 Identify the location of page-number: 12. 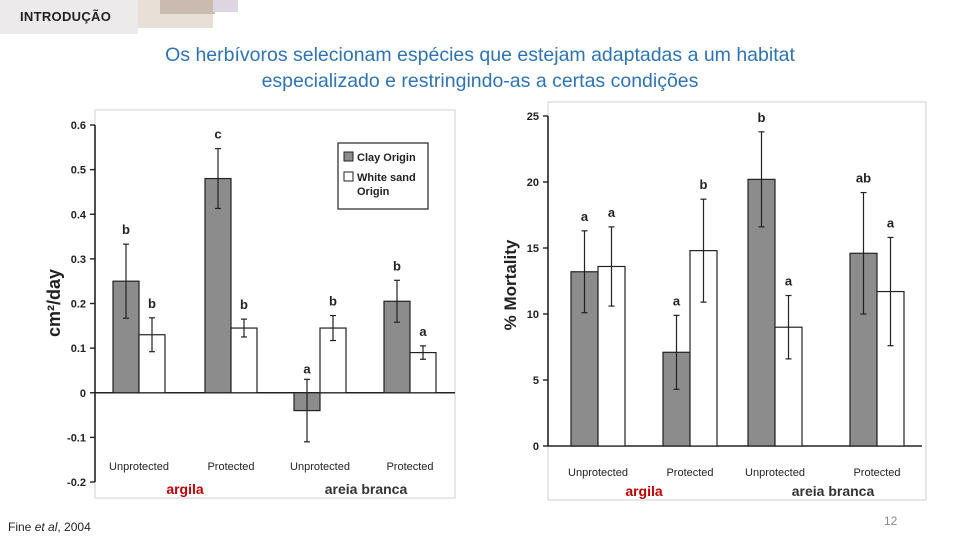
(891, 521).